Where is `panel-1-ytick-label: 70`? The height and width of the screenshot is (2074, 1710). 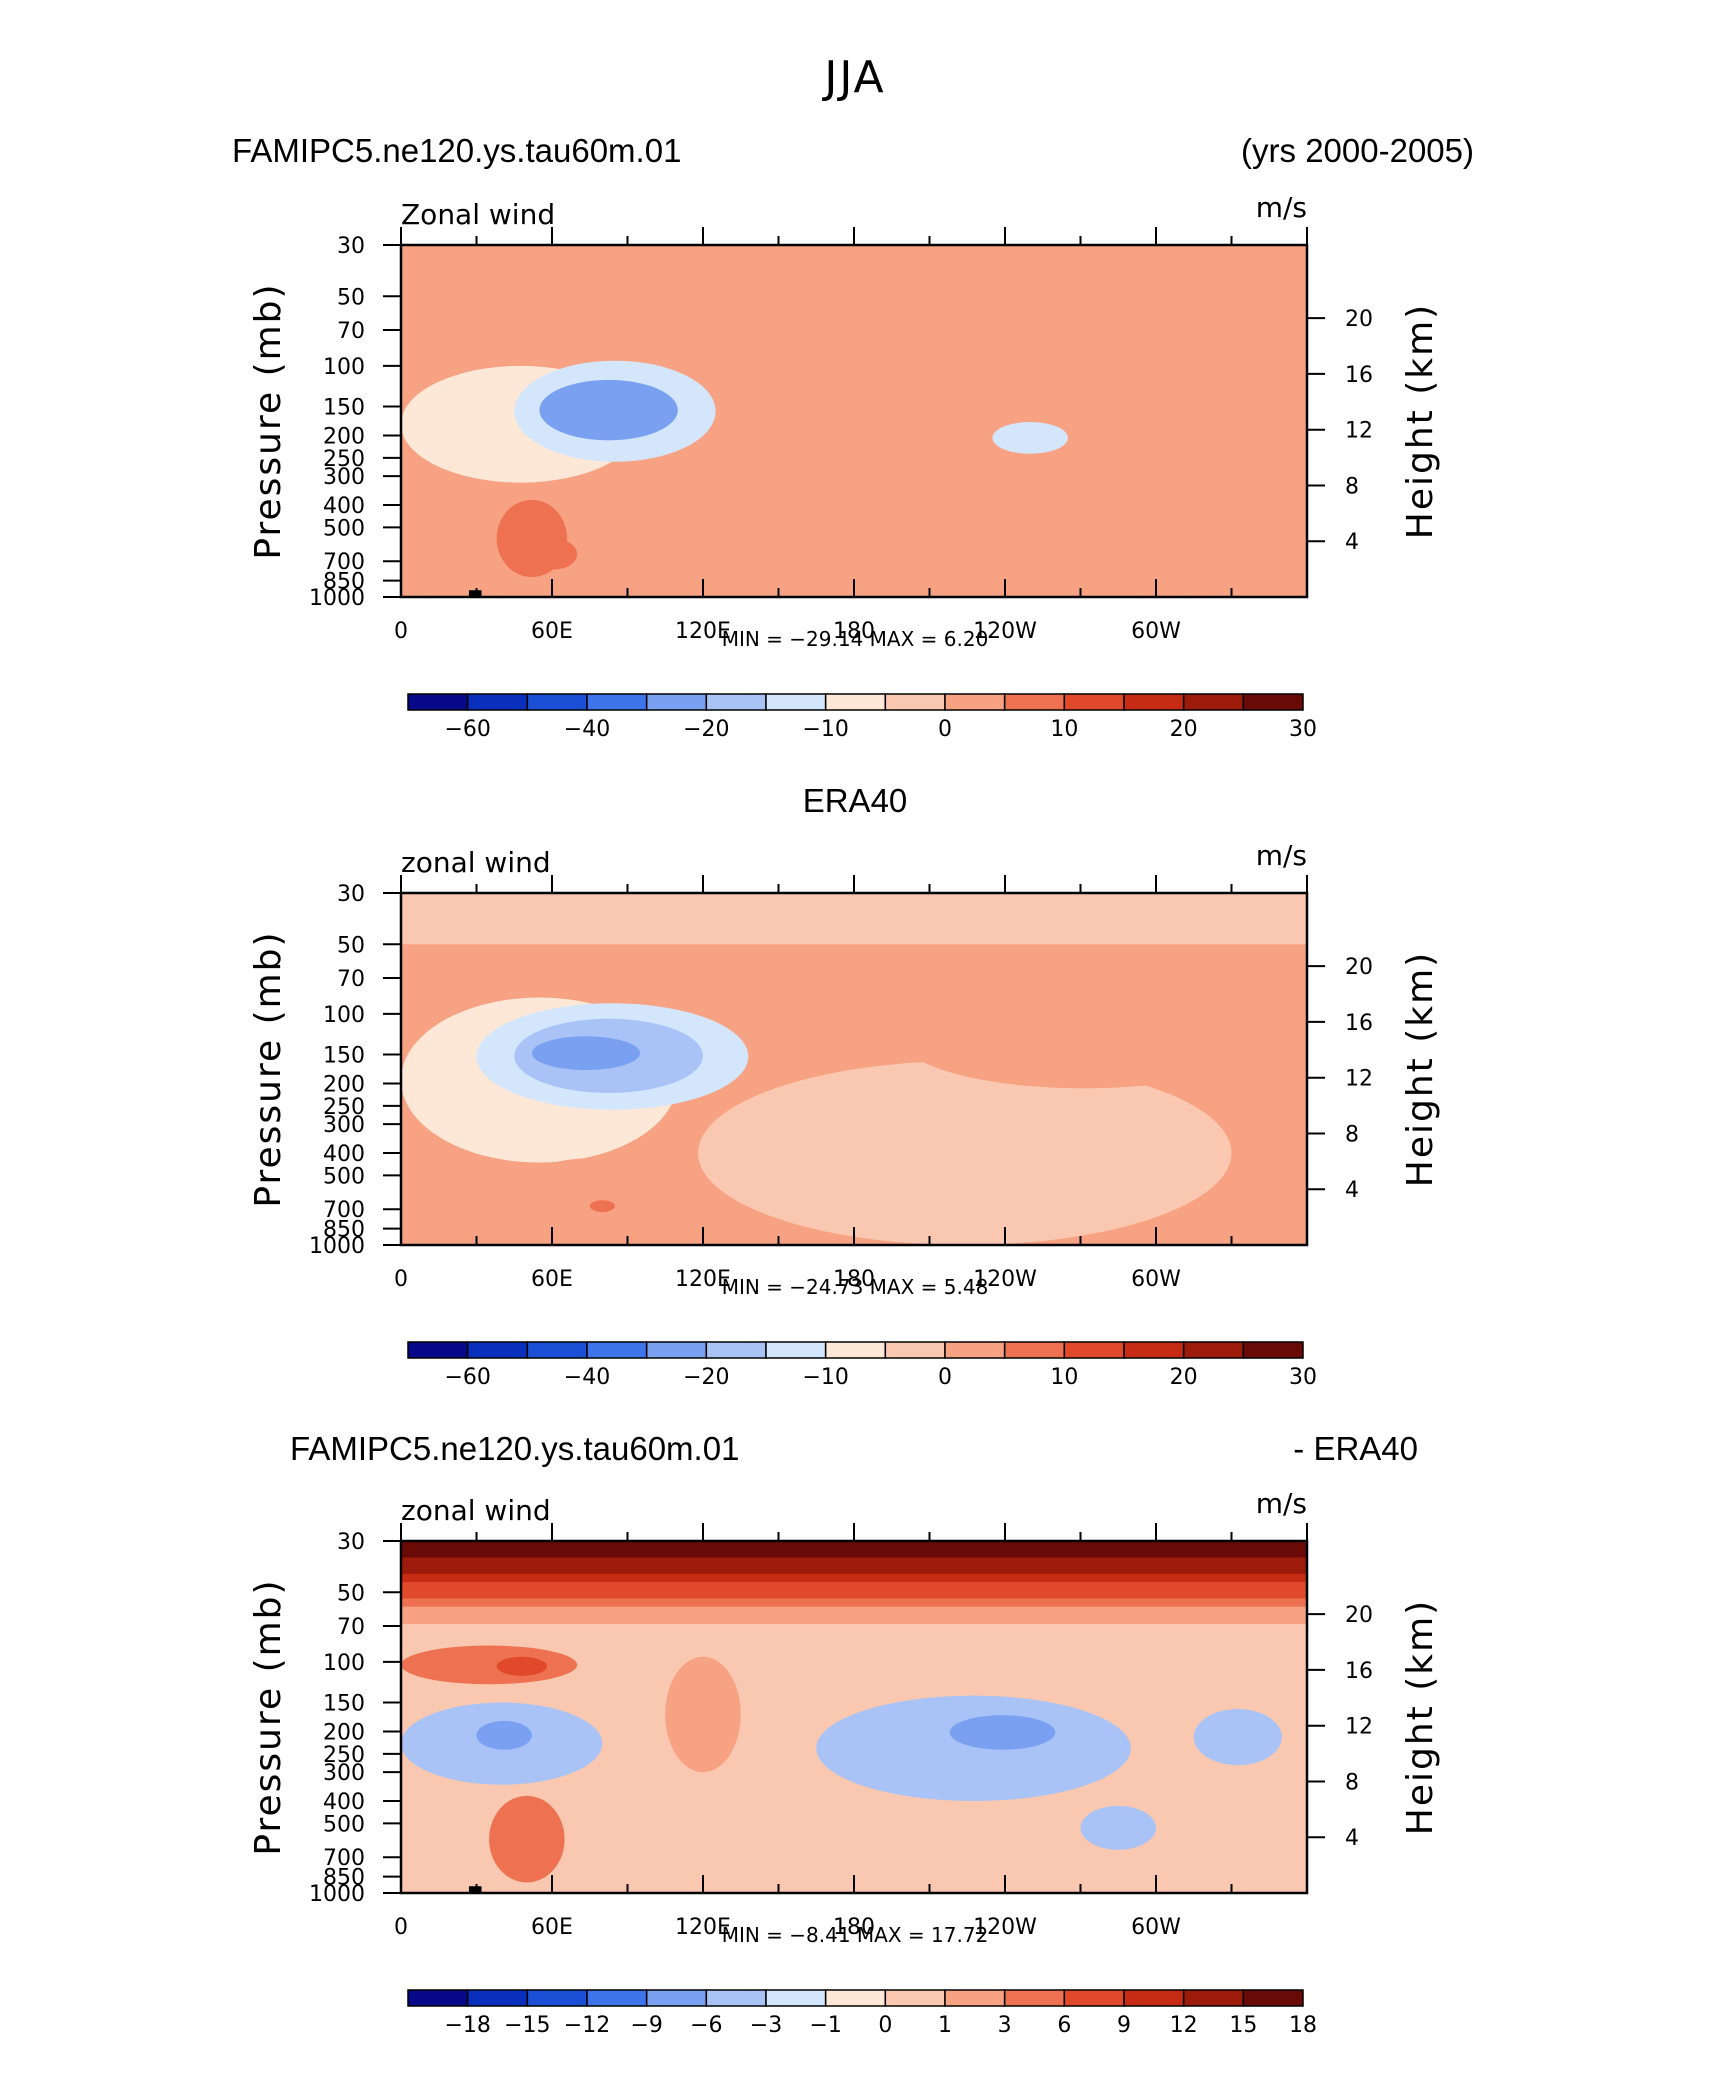 panel-1-ytick-label: 70 is located at coordinates (351, 331).